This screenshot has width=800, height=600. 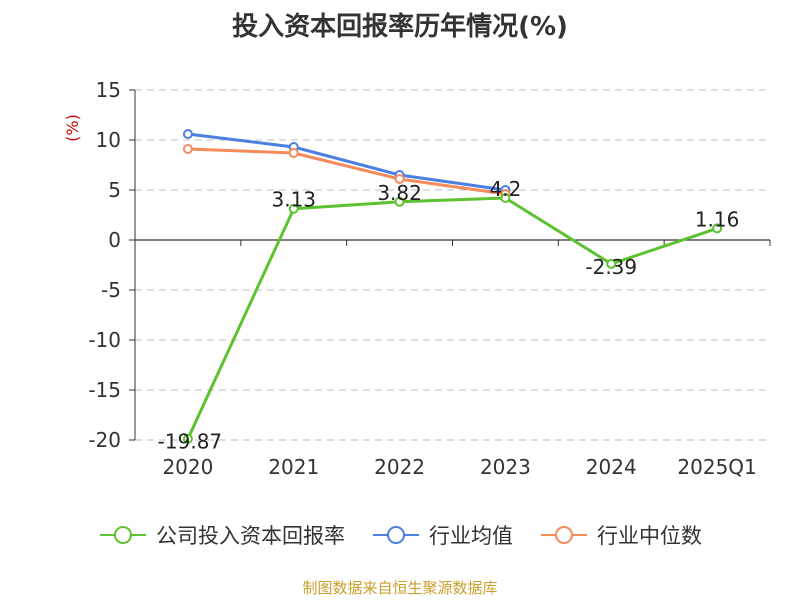 I want to click on y-tick-label: 10, so click(x=108, y=140).